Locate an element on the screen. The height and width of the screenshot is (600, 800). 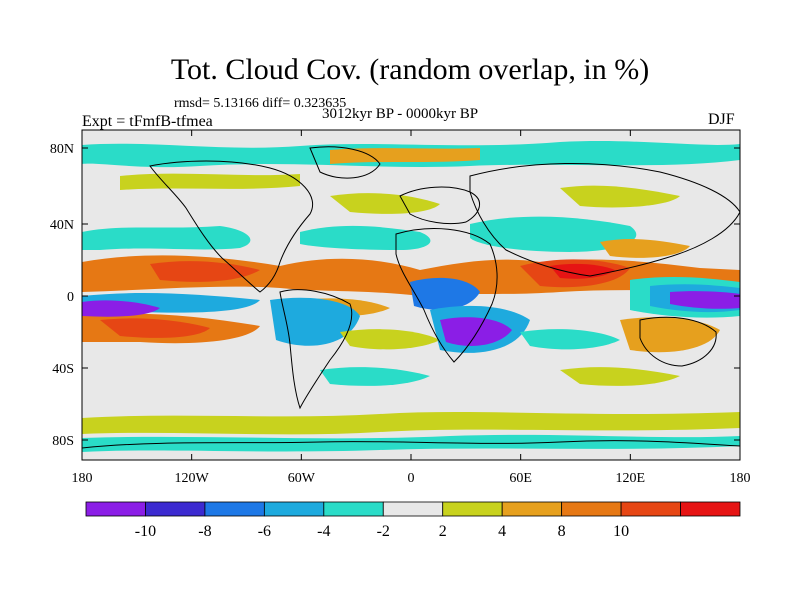
south-mid-cyan is located at coordinates (375, 376).